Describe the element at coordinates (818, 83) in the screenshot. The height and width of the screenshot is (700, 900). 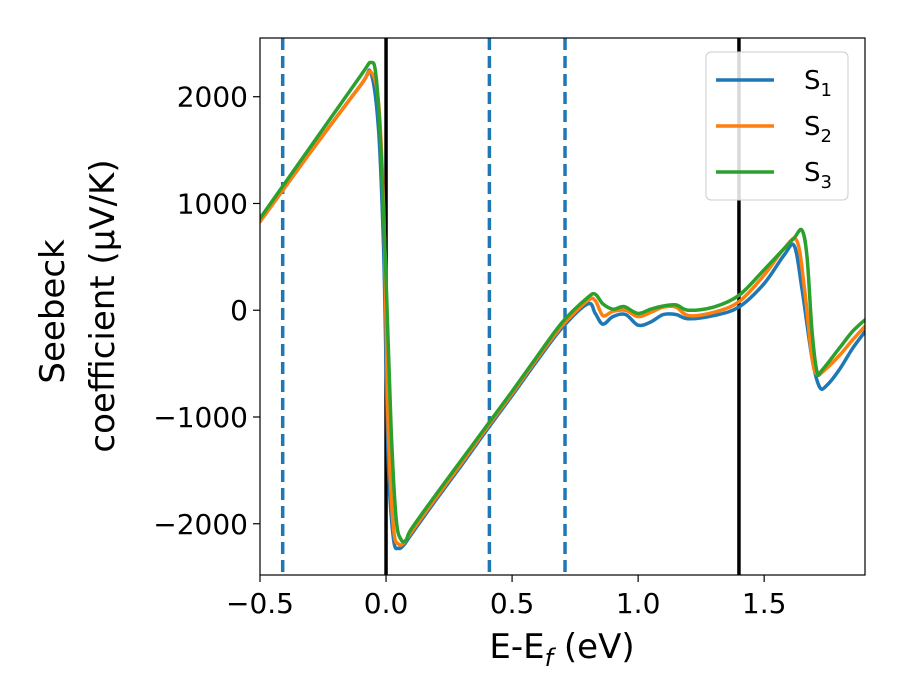
I see `legend-label-1: S1` at that location.